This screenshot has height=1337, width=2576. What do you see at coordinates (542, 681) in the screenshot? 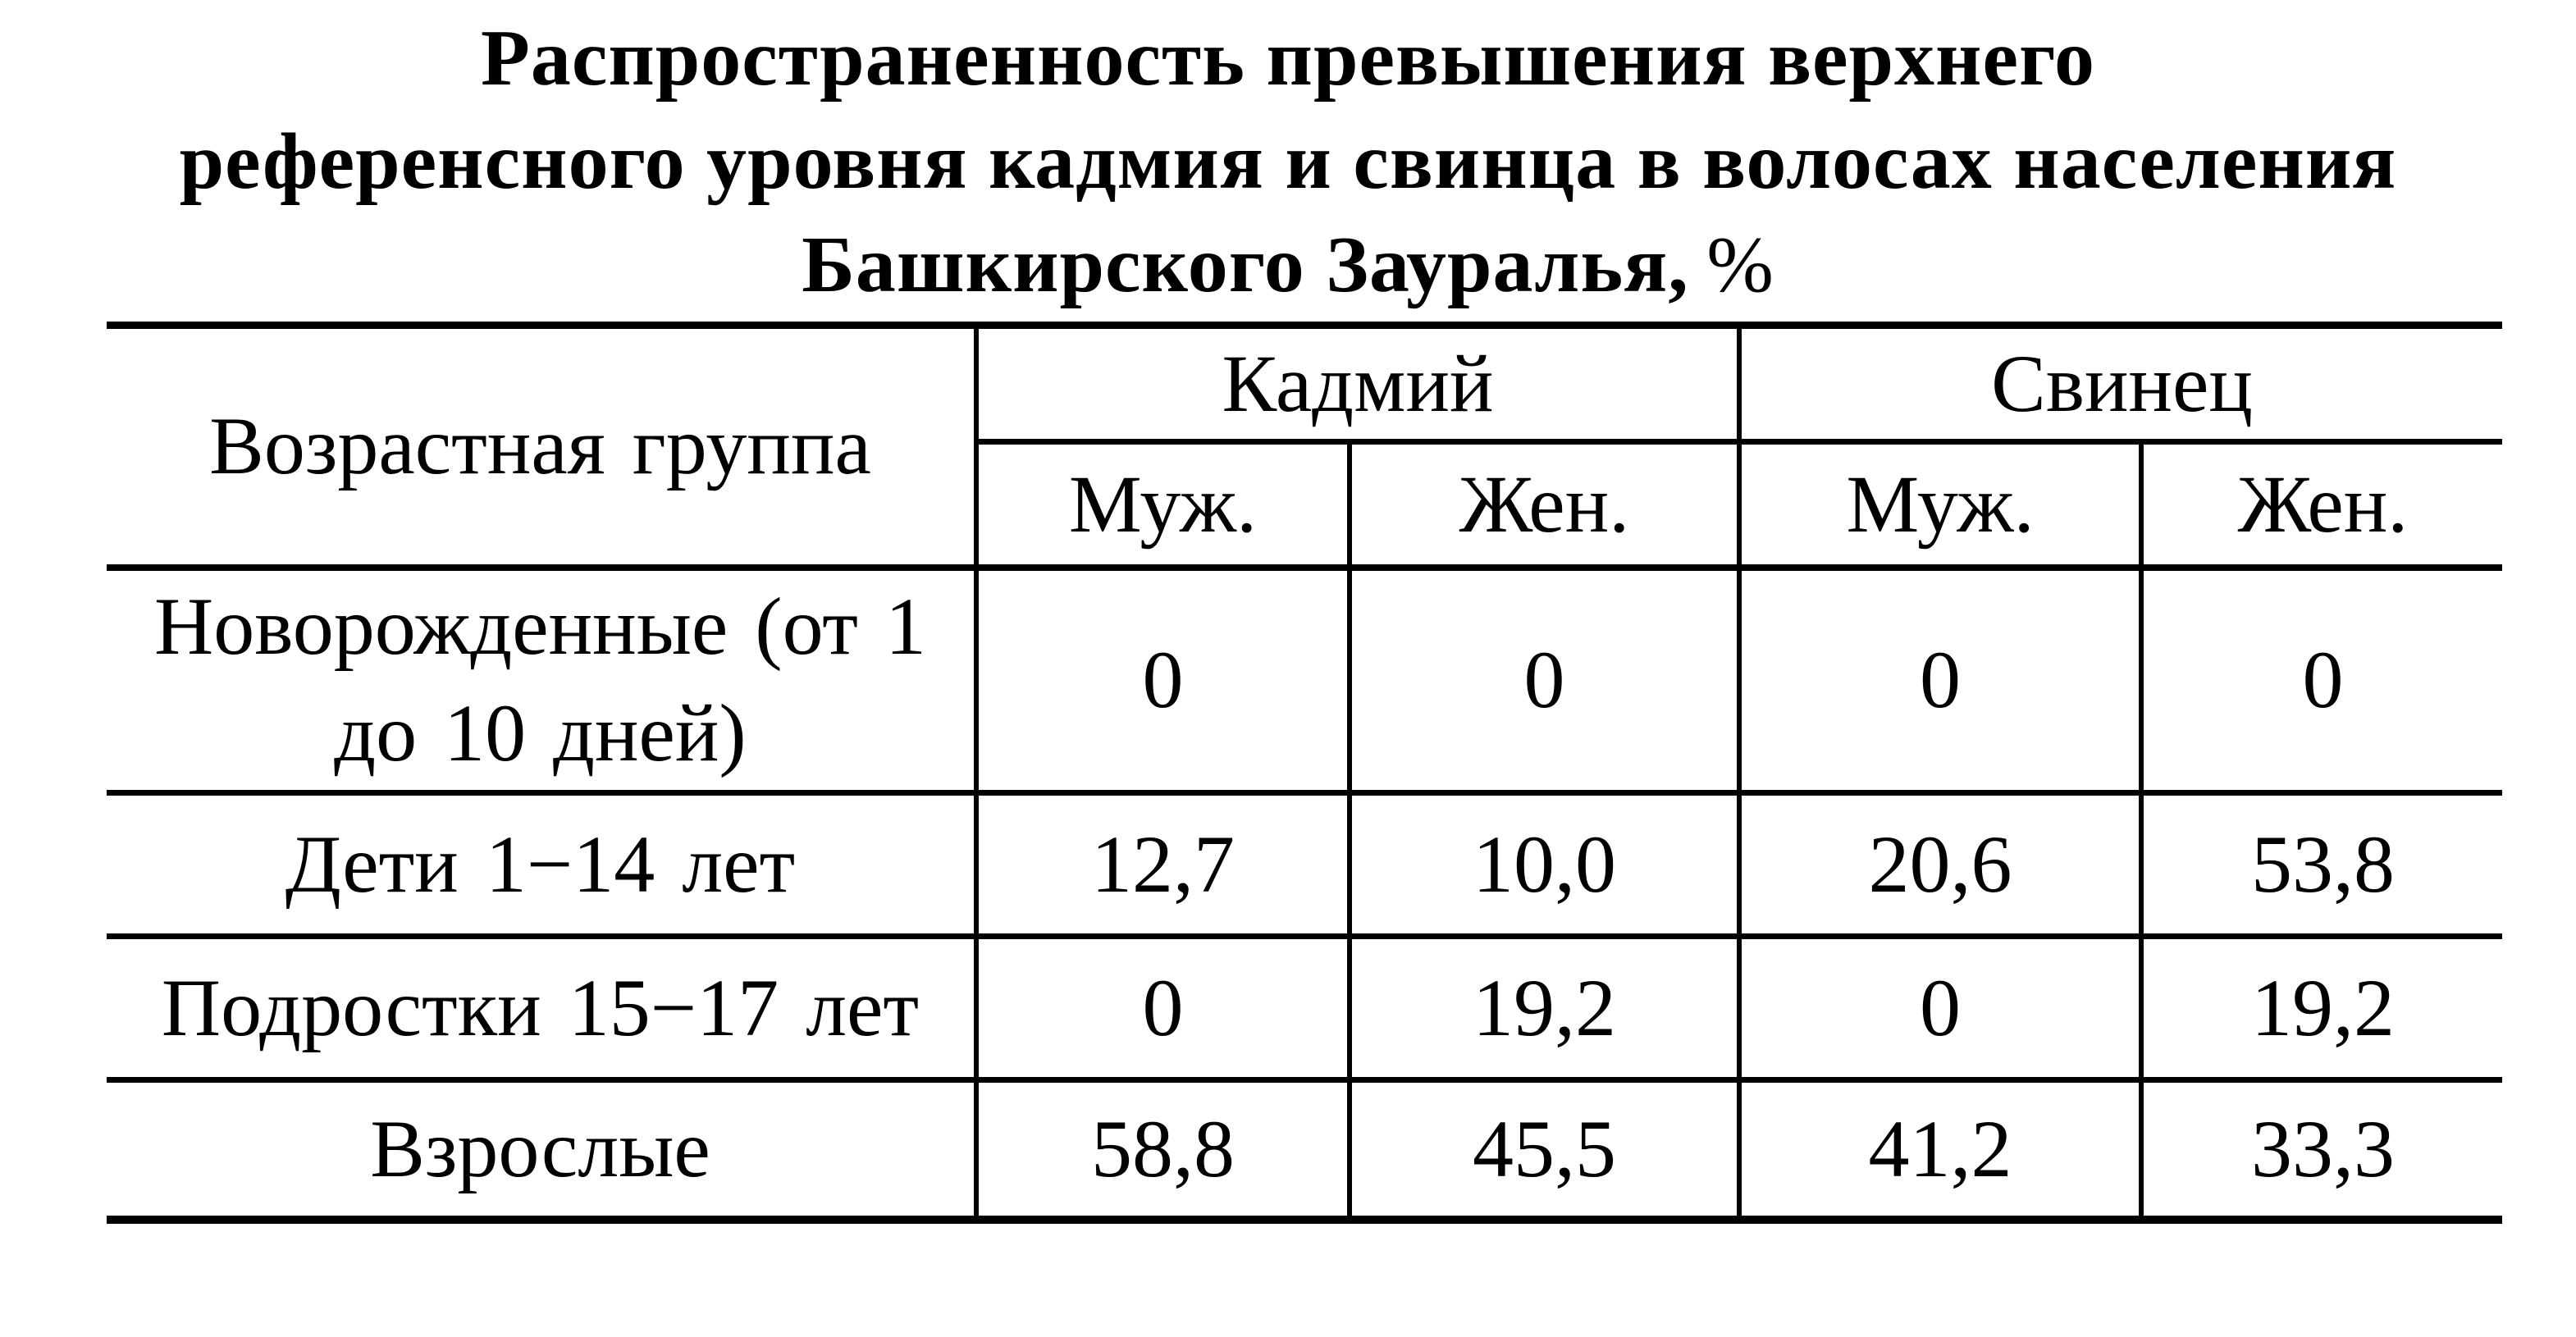
I see `row-label: Новорожденные (от 1 до 10 дней)` at bounding box center [542, 681].